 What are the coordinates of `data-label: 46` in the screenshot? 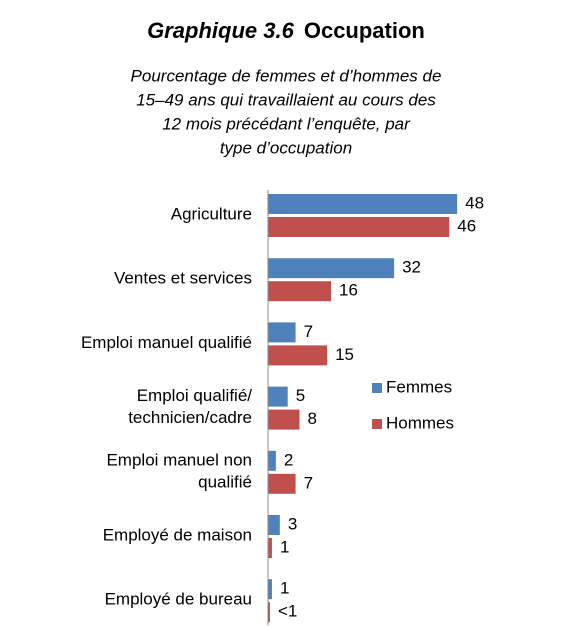 It's located at (466, 225).